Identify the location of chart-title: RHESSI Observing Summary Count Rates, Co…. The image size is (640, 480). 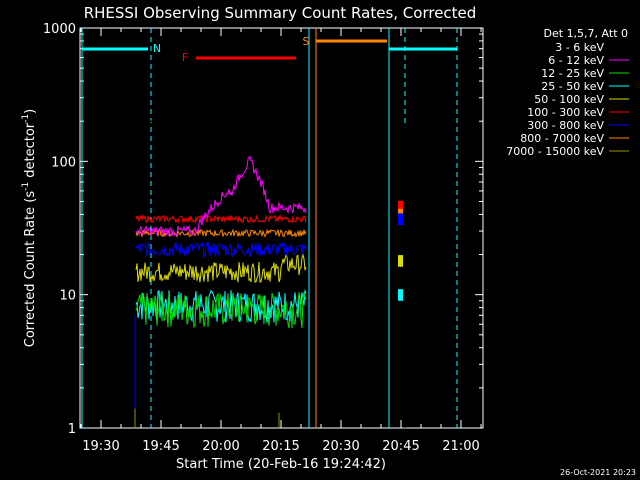
(280, 13).